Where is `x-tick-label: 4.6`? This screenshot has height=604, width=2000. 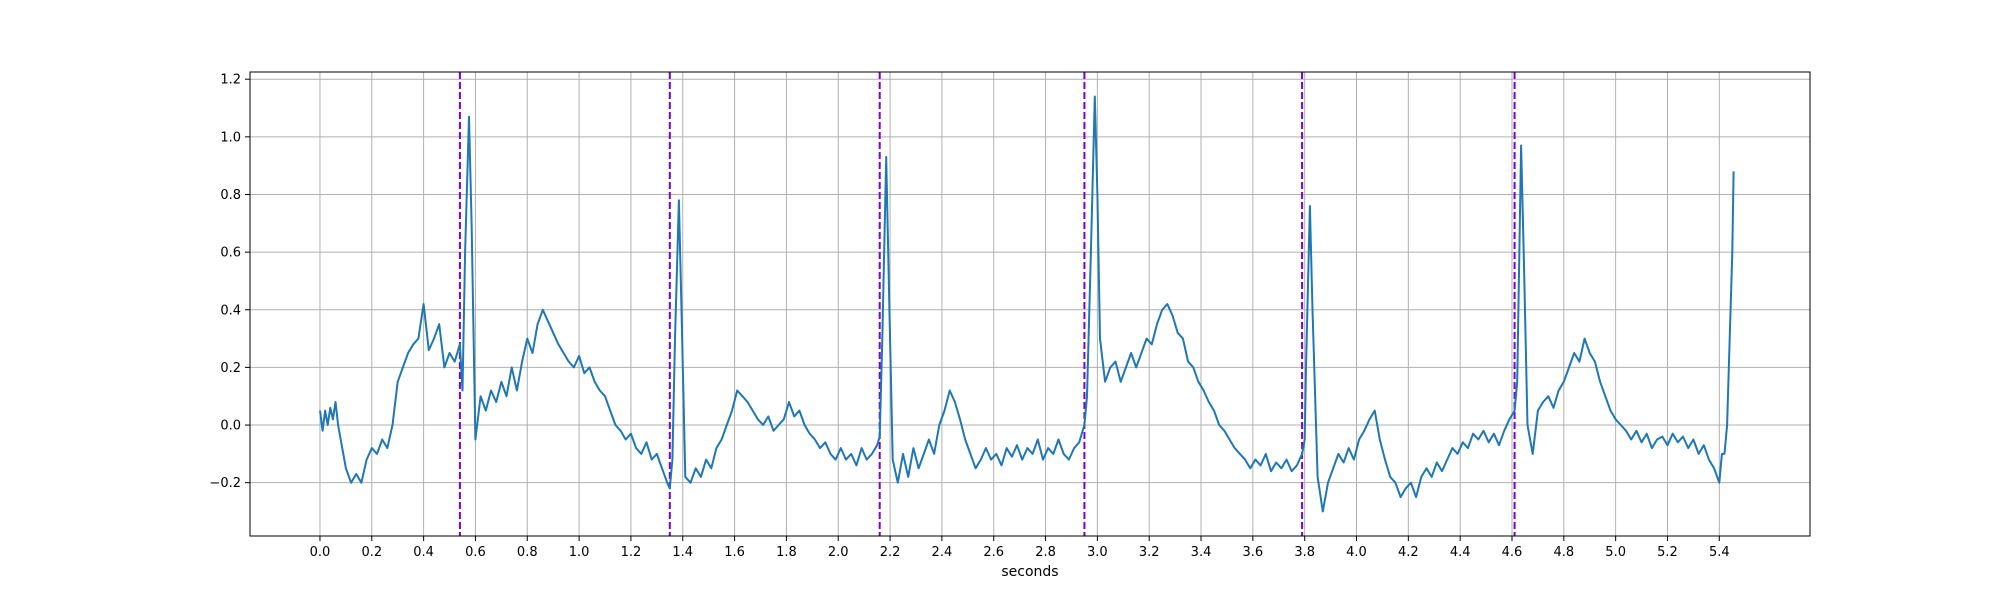
x-tick-label: 4.6 is located at coordinates (1512, 552).